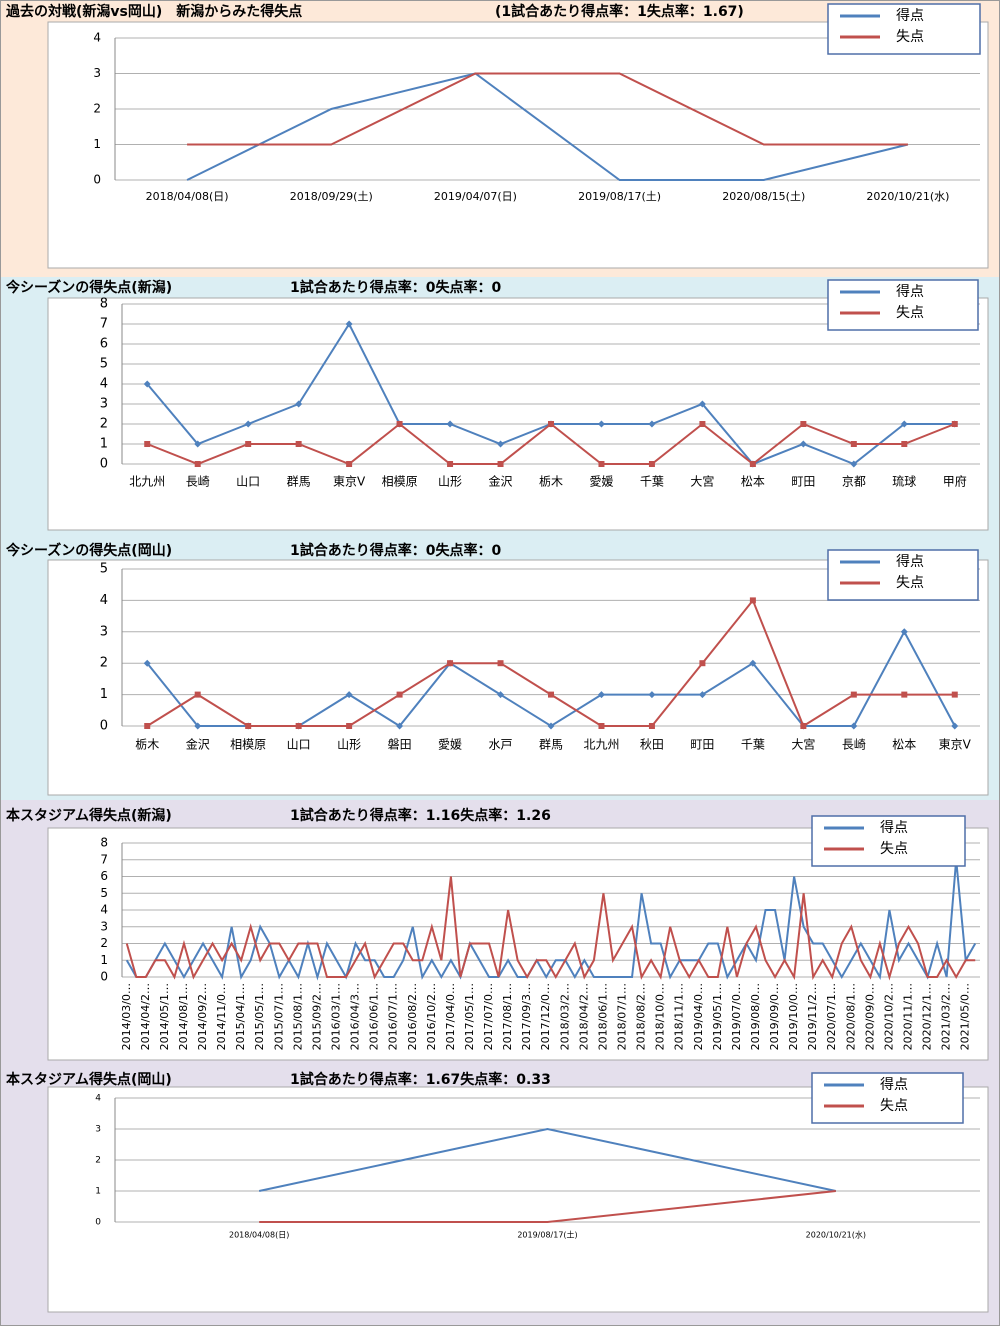 The image size is (1000, 1326). Describe the element at coordinates (89, 815) in the screenshot. I see `chart-title: 本スタジアム得失点(新潟)` at that location.